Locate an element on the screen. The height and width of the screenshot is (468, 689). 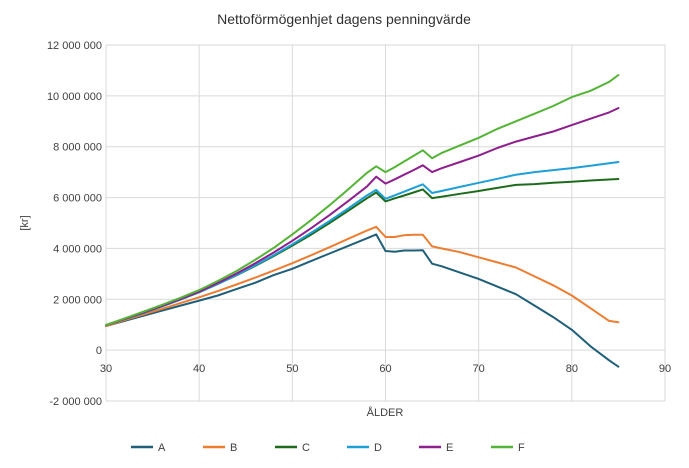
legend-label-d: D is located at coordinates (378, 448).